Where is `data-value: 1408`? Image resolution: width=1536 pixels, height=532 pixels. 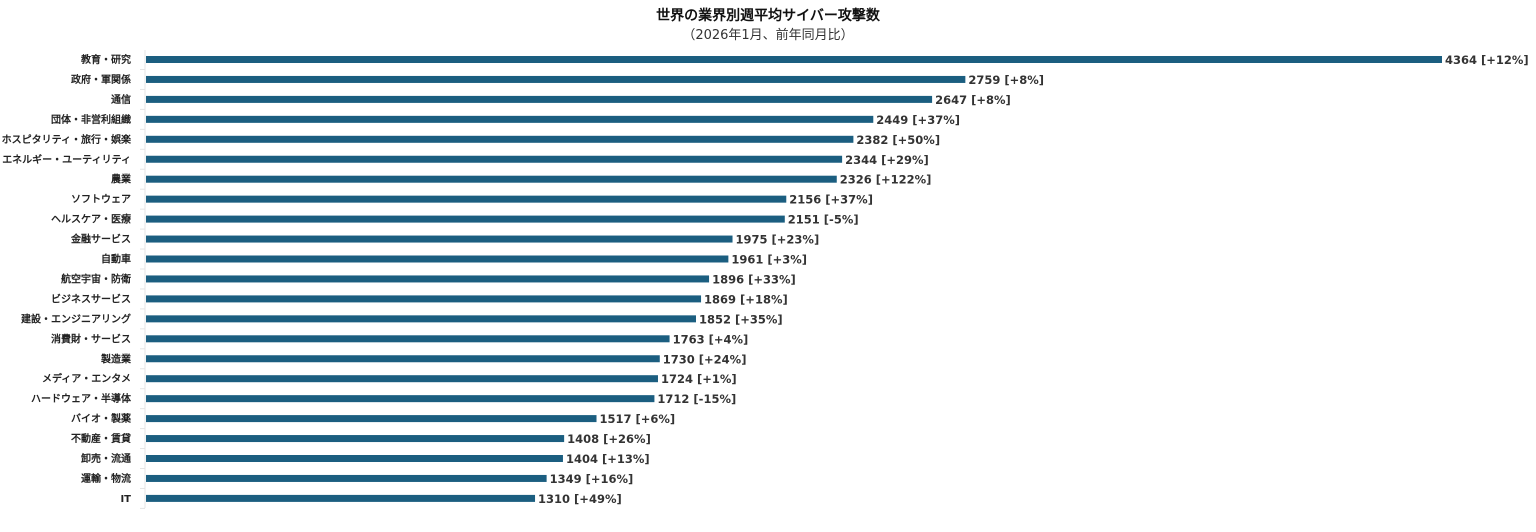 data-value: 1408 is located at coordinates (583, 439).